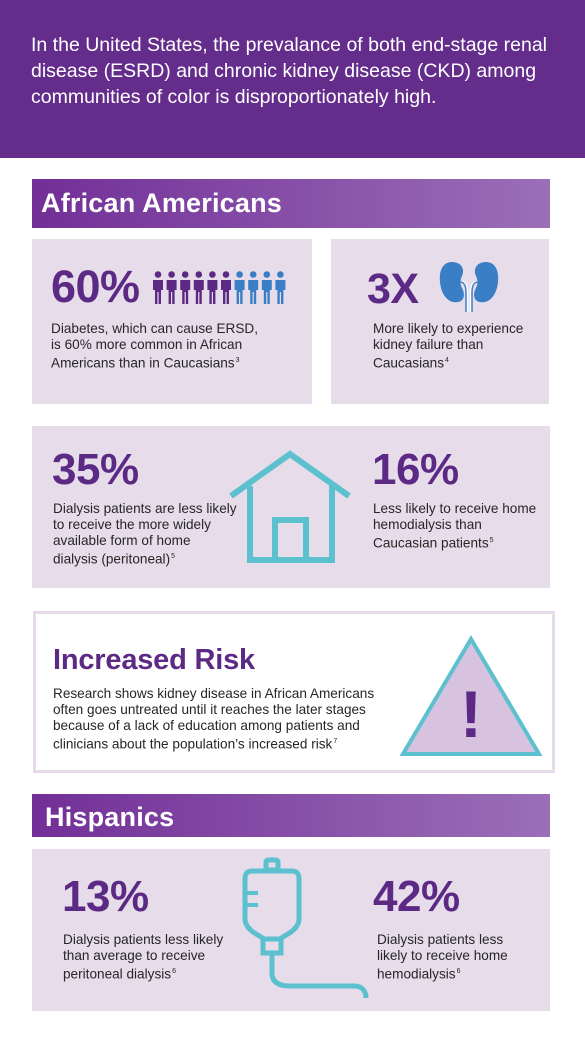 Image resolution: width=585 pixels, height=1052 pixels. I want to click on section-title: African Americans, so click(161, 203).